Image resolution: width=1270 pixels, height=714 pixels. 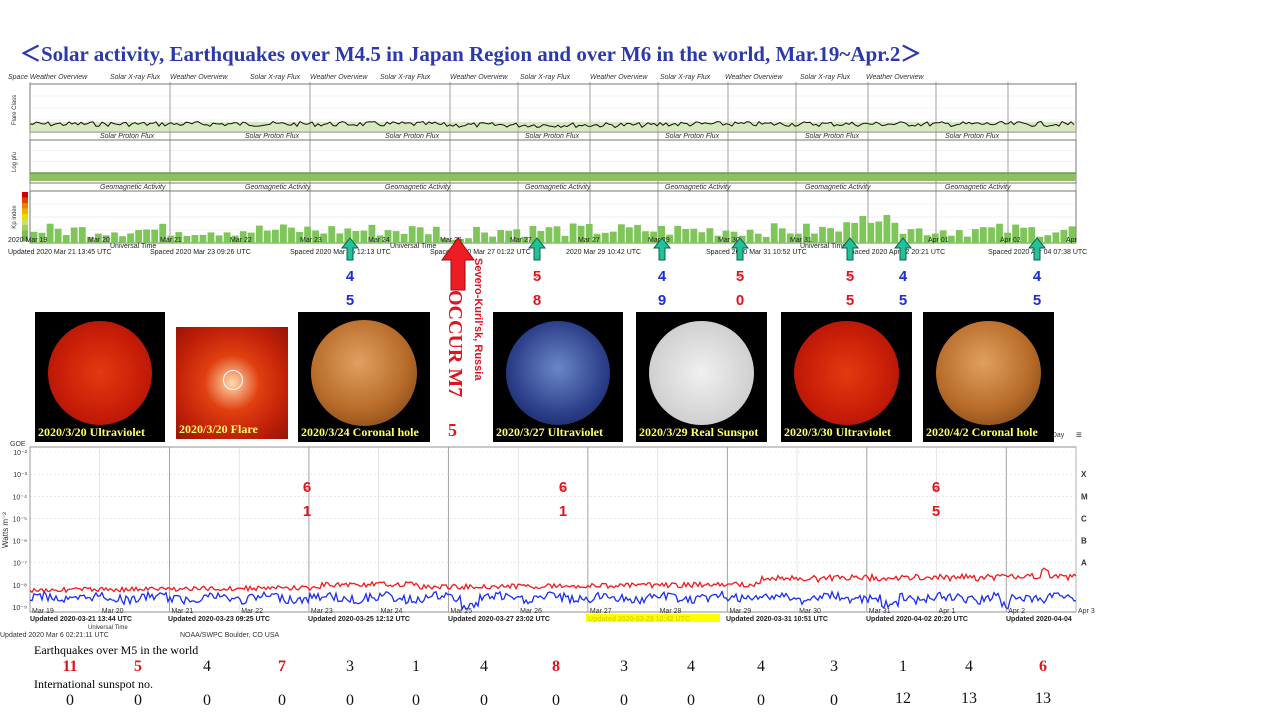 What do you see at coordinates (15, 110) in the screenshot?
I see `overview-y-label: Flare Class` at bounding box center [15, 110].